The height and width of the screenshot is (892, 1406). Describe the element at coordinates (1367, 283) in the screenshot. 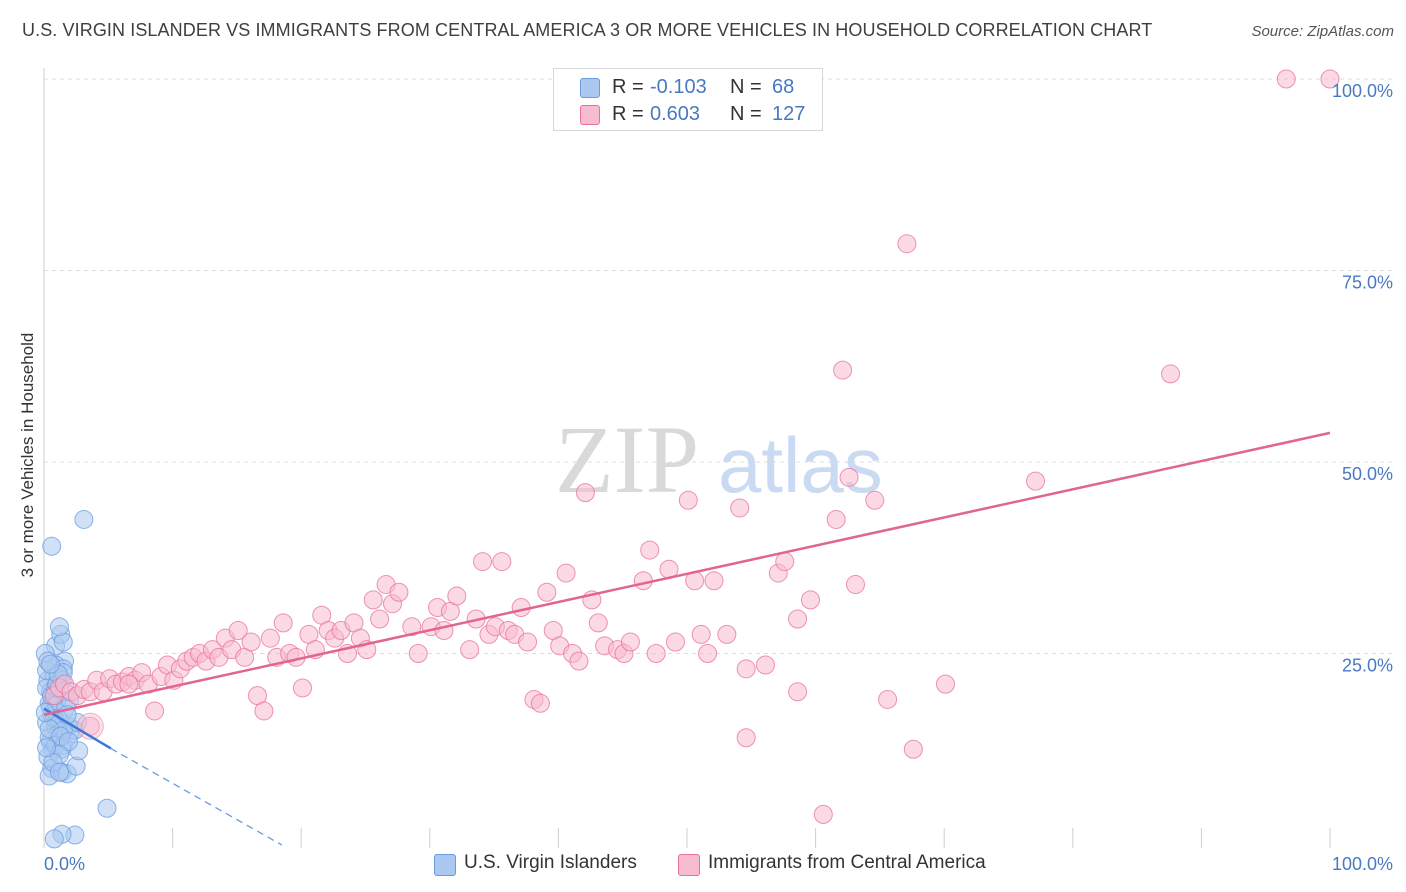

I see `y-tick-label: 75.0%` at that location.